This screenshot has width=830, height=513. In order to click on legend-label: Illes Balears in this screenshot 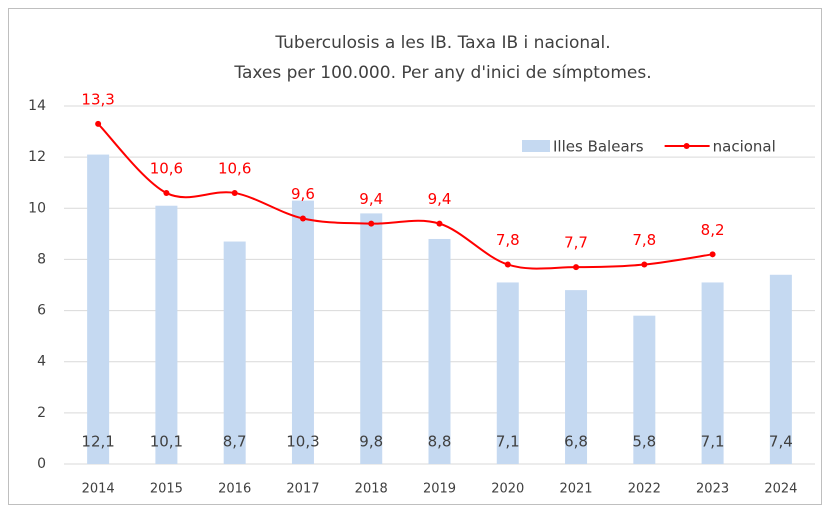, I will do `click(598, 147)`.